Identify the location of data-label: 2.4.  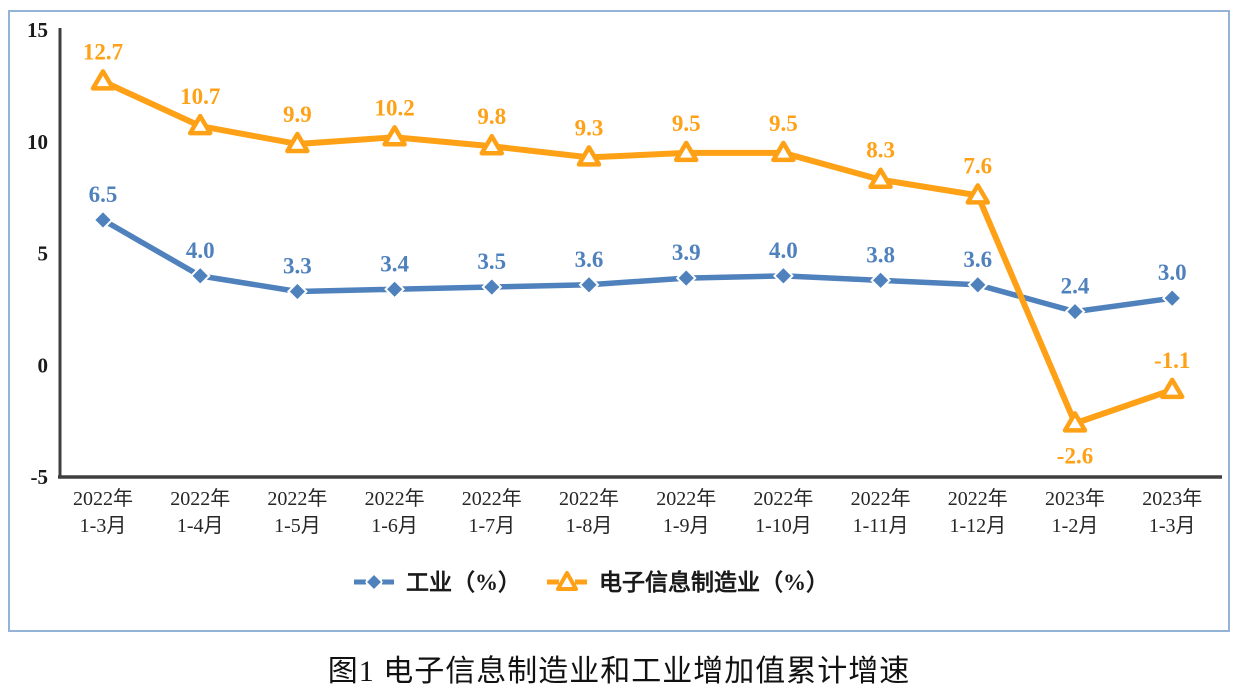
(1075, 286).